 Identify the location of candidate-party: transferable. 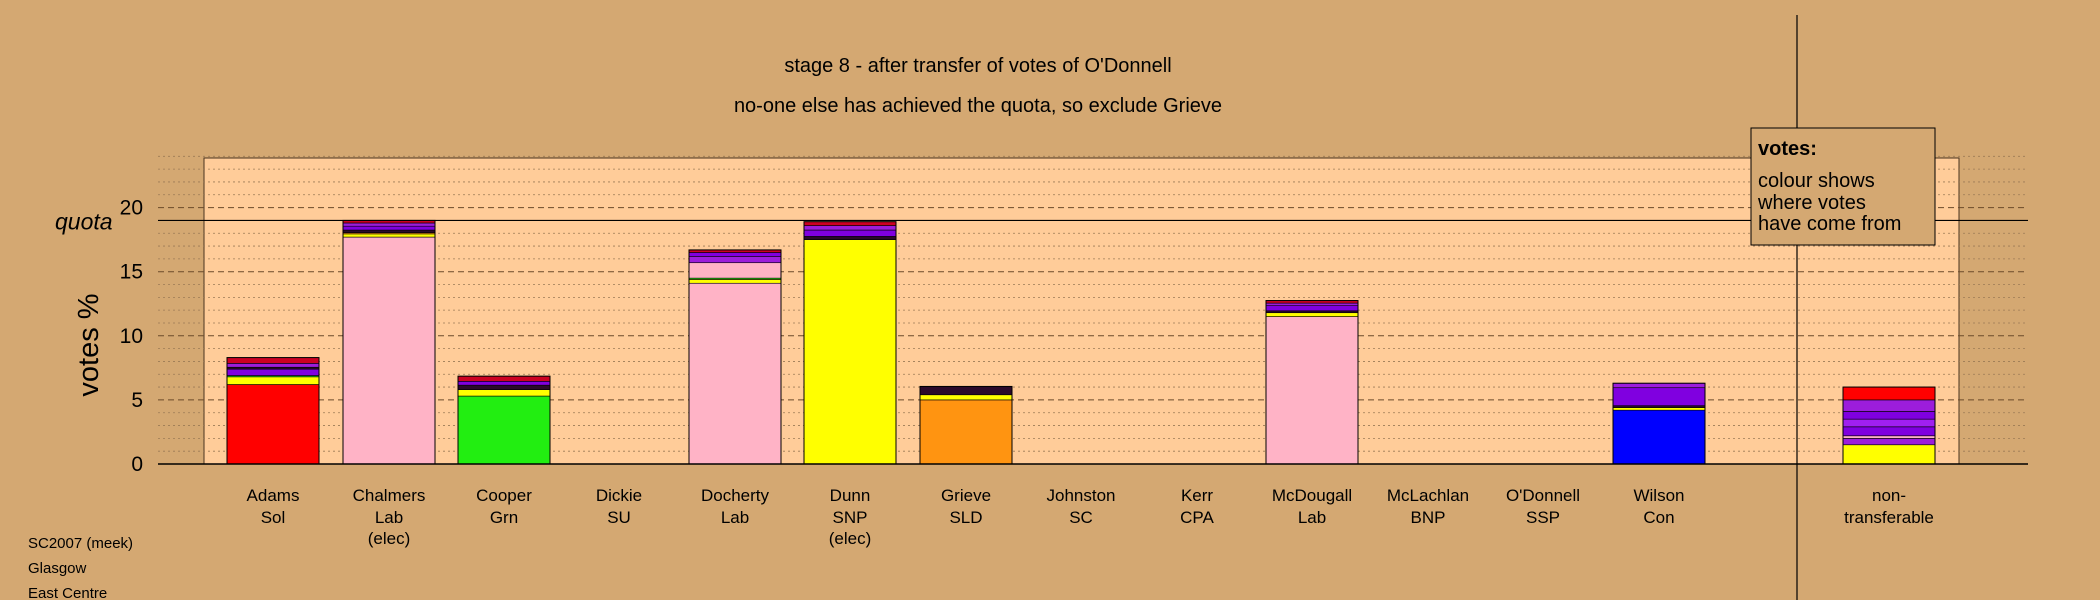
(1889, 517).